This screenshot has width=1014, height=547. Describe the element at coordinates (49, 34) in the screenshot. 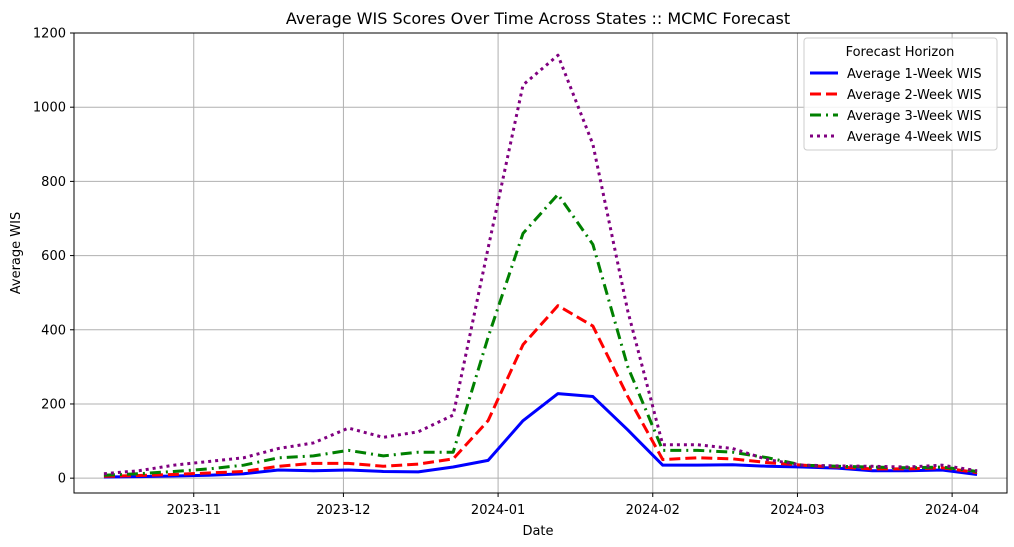

I see `y-tick-label: 1200` at that location.